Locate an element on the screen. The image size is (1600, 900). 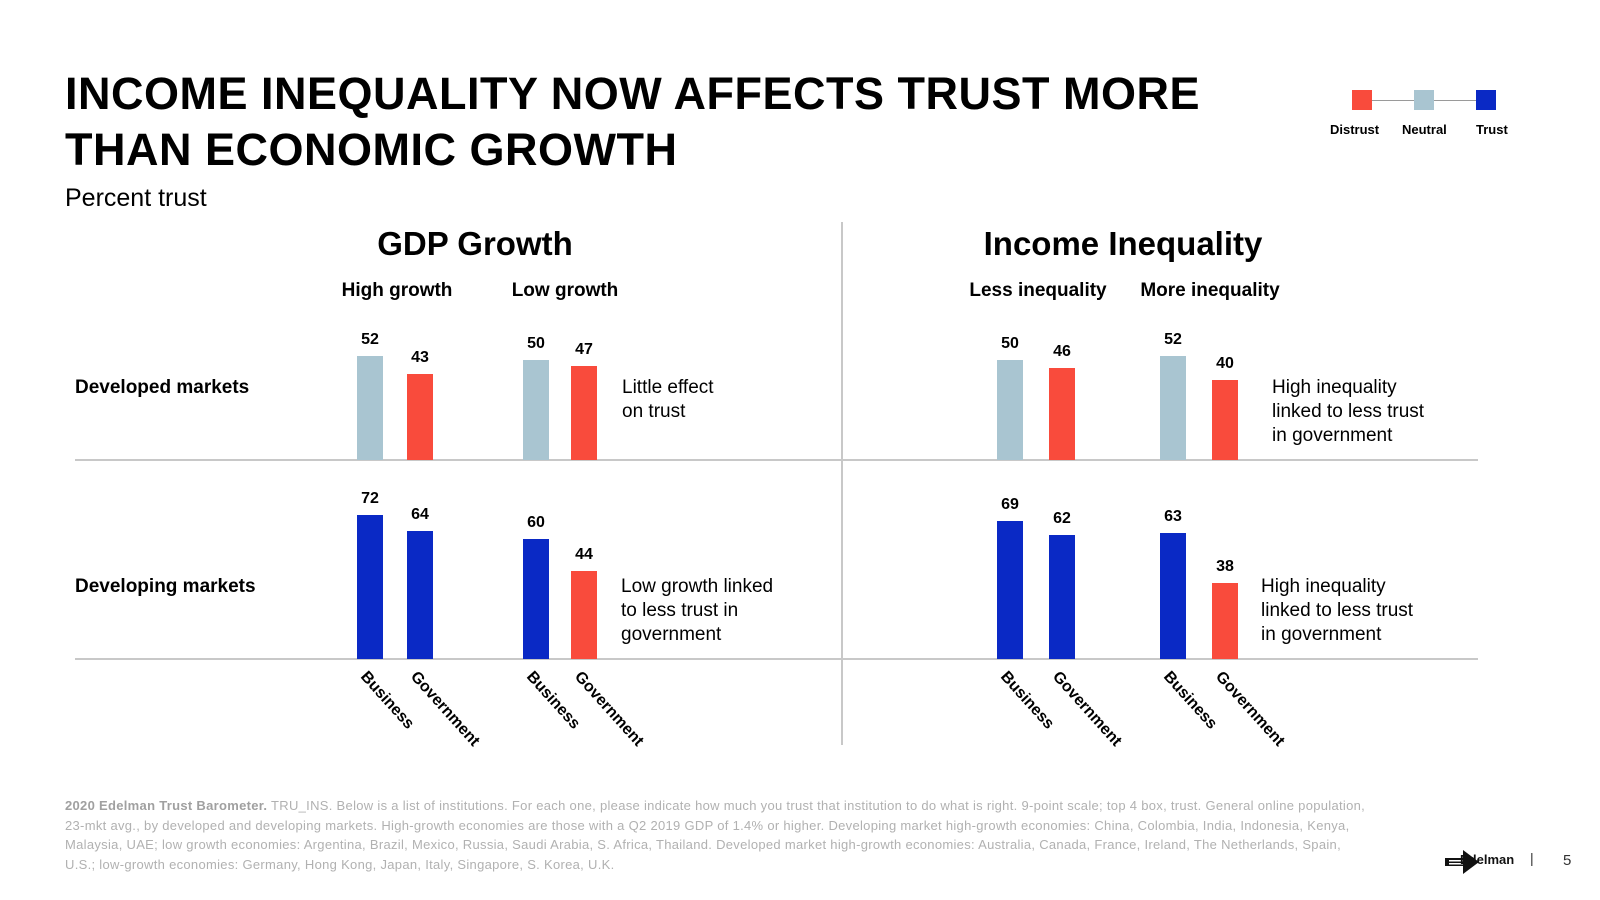
panel-title: GDP Growth is located at coordinates (475, 243).